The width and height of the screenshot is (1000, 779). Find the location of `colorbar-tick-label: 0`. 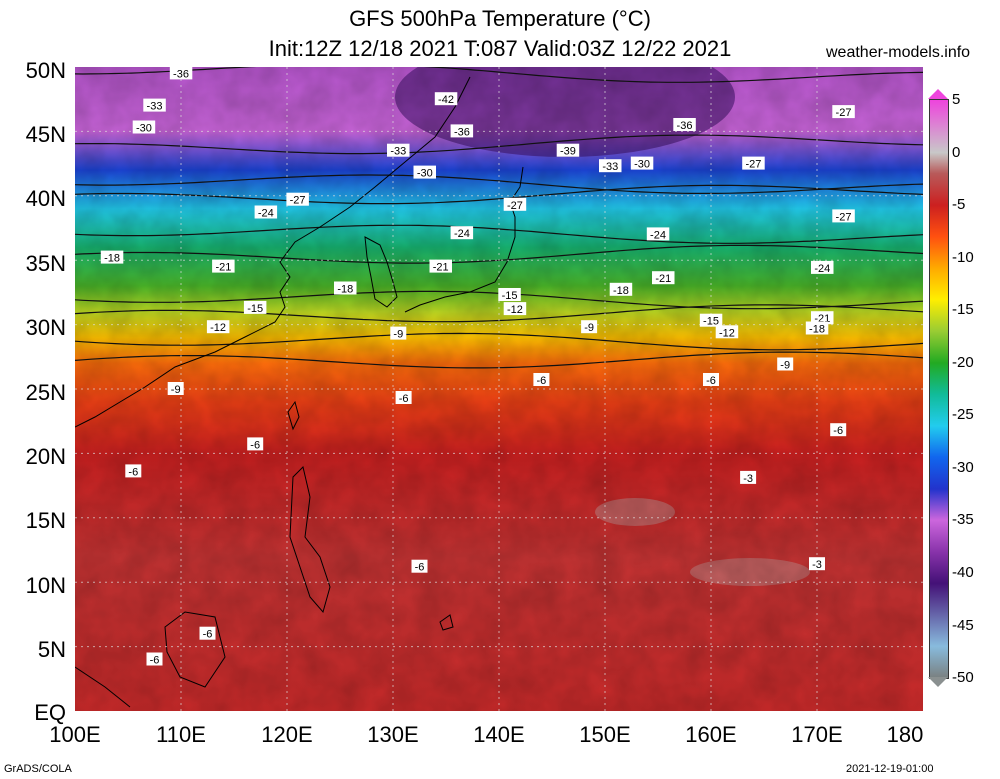

colorbar-tick-label: 0 is located at coordinates (956, 152).